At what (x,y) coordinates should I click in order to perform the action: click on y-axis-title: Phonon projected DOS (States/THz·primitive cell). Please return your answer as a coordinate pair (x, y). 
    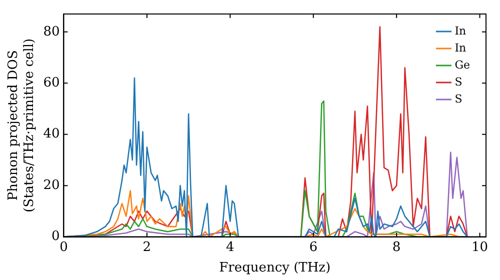
    Looking at the image, I should click on (21, 125).